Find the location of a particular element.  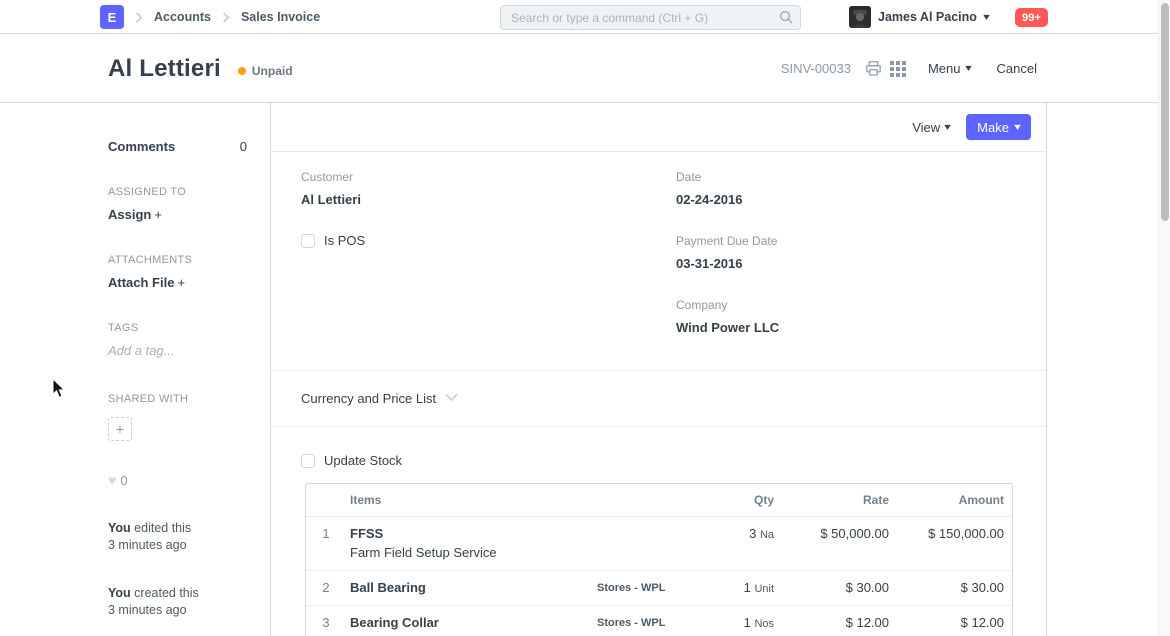

uom-value: Unit is located at coordinates (764, 589).